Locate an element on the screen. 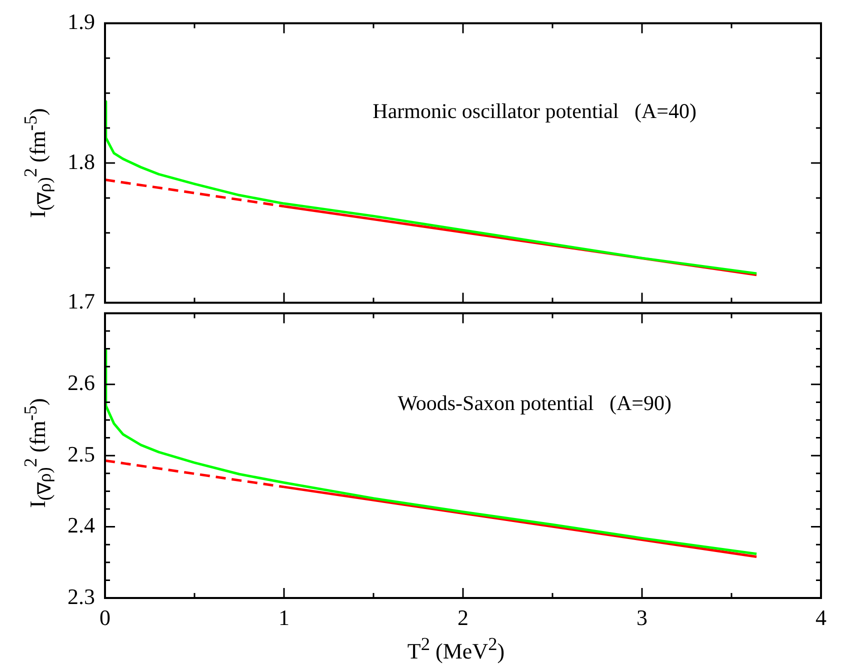  x-tick-label: 4 is located at coordinates (821, 617).